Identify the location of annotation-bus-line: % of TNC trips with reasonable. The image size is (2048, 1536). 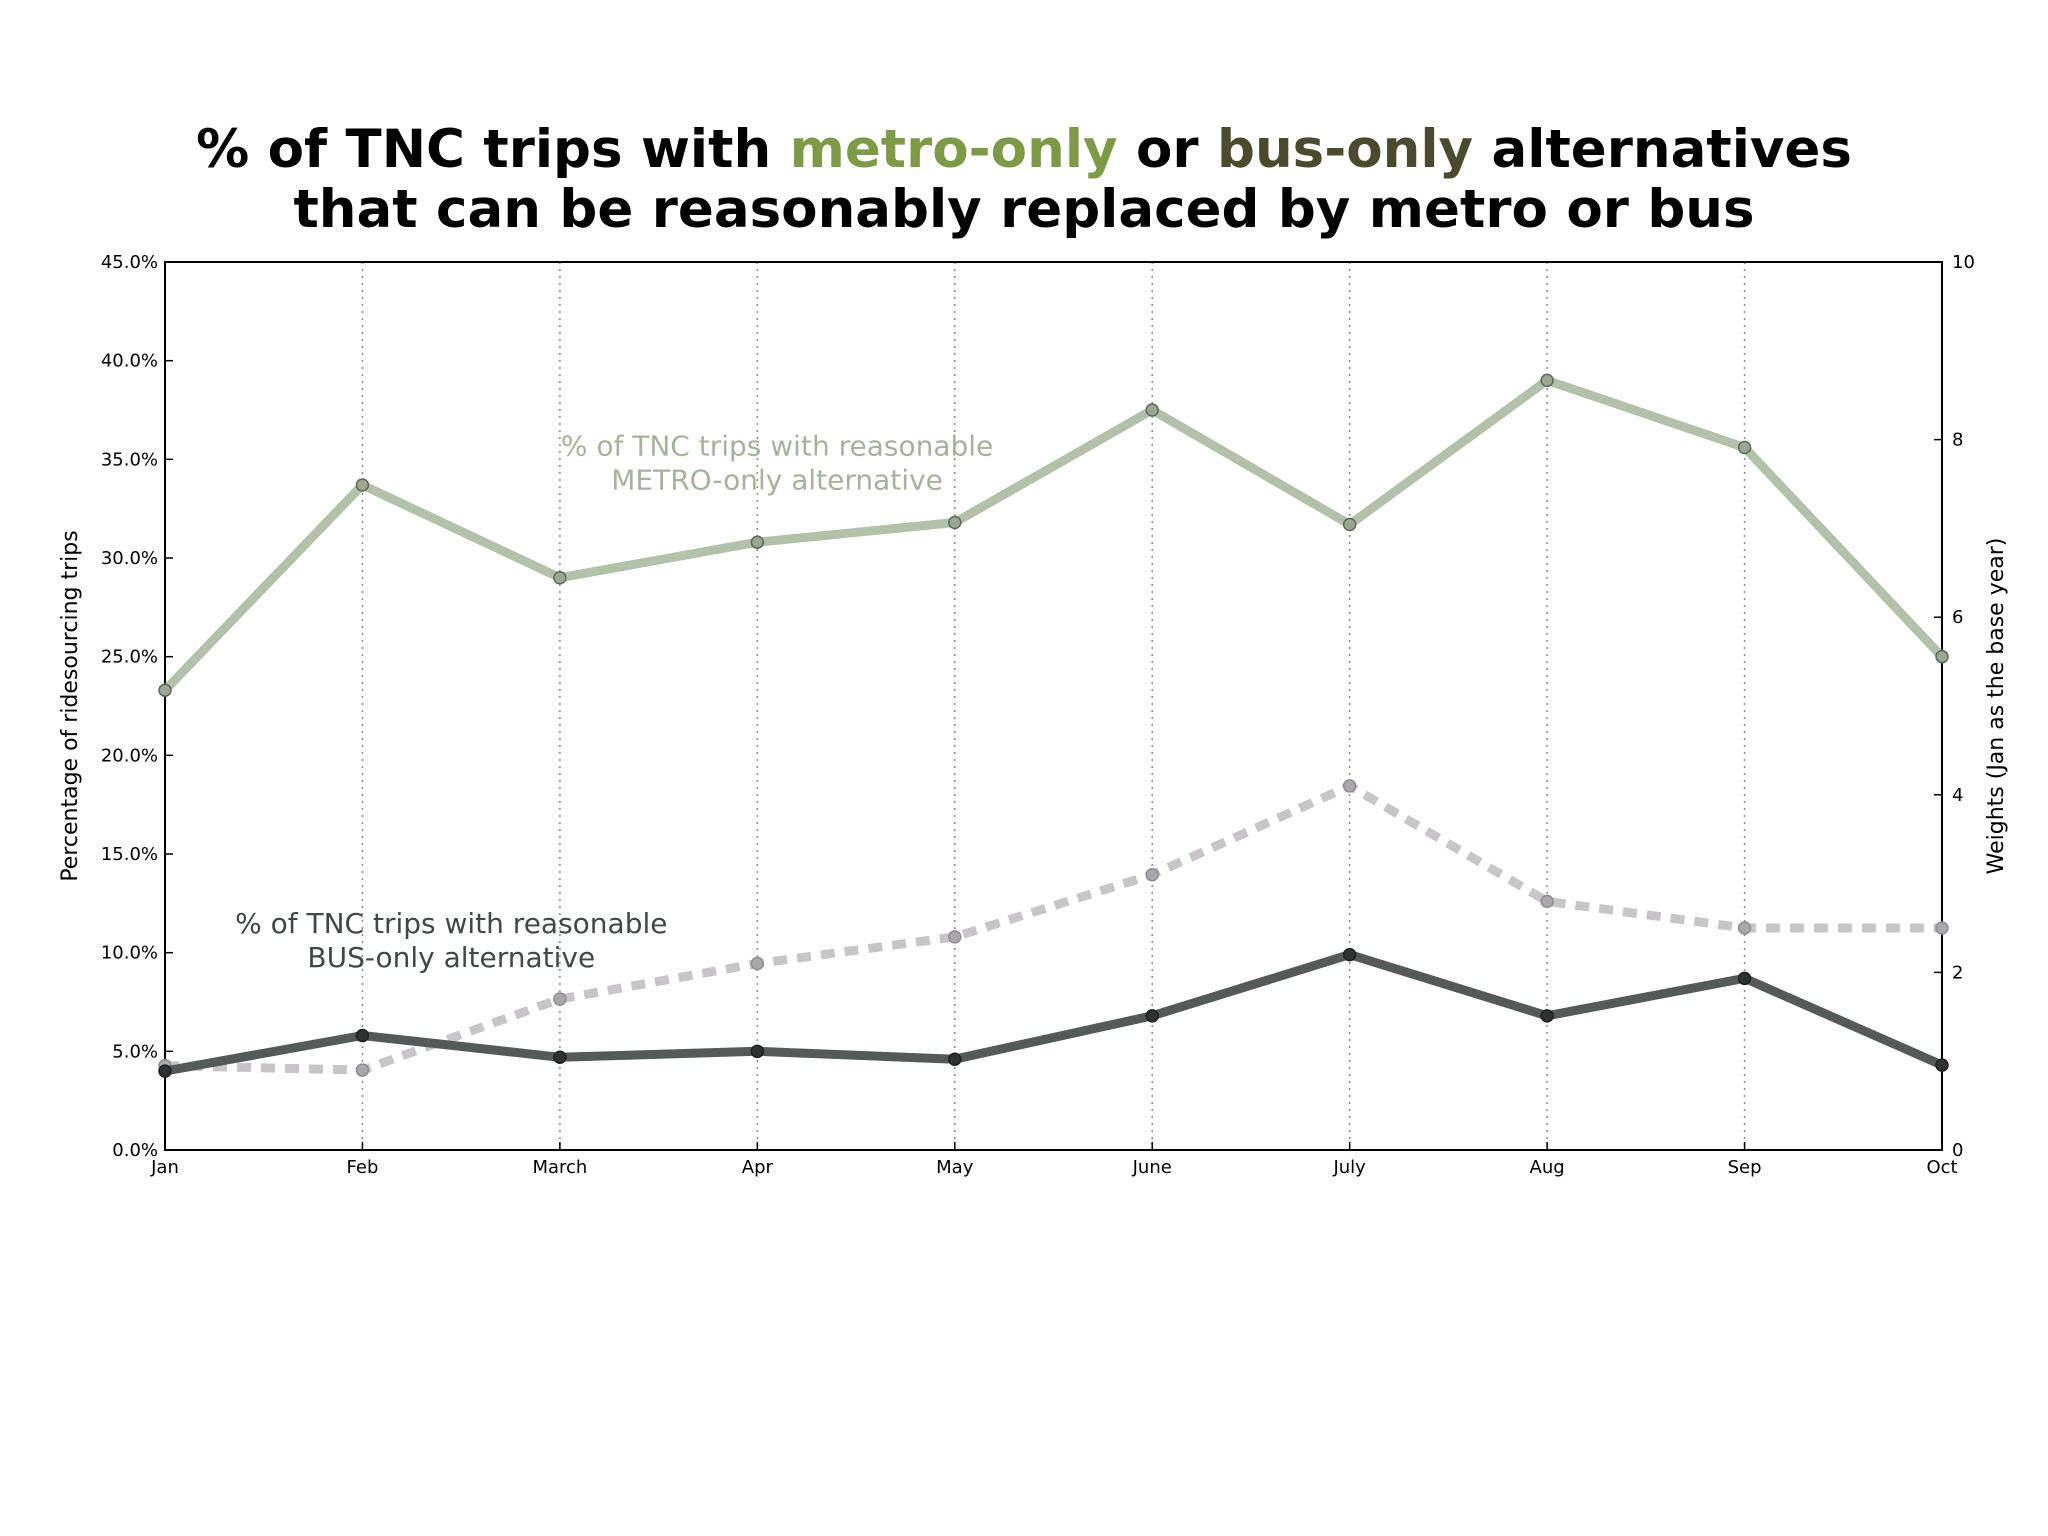
(451, 923).